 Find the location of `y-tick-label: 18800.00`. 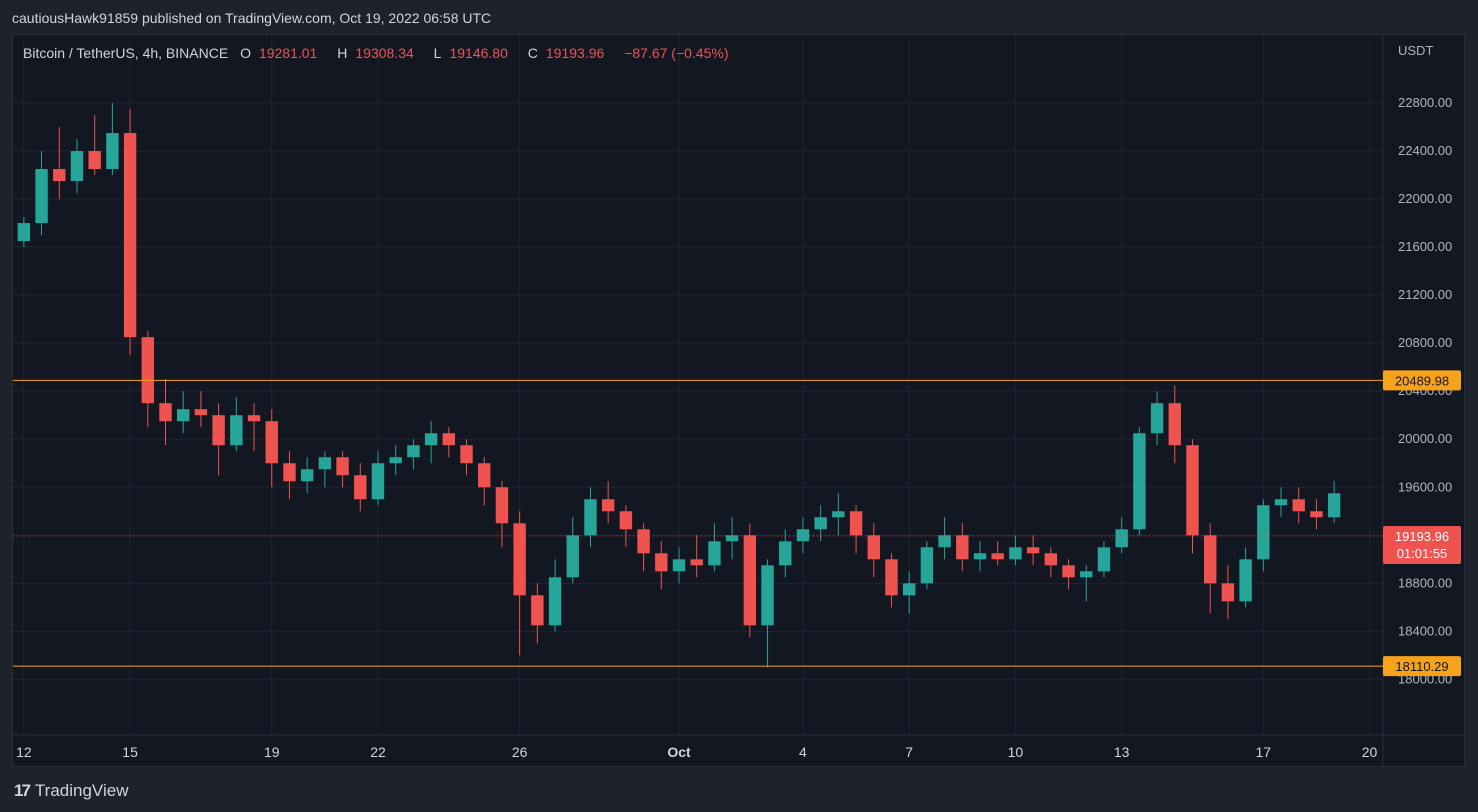

y-tick-label: 18800.00 is located at coordinates (1425, 582).